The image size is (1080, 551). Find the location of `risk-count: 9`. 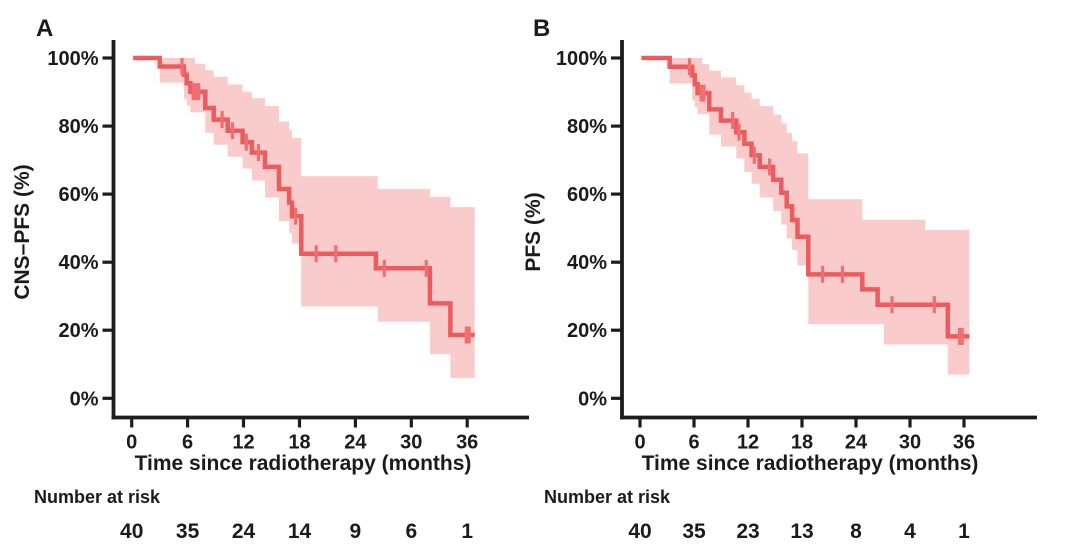

risk-count: 9 is located at coordinates (356, 531).